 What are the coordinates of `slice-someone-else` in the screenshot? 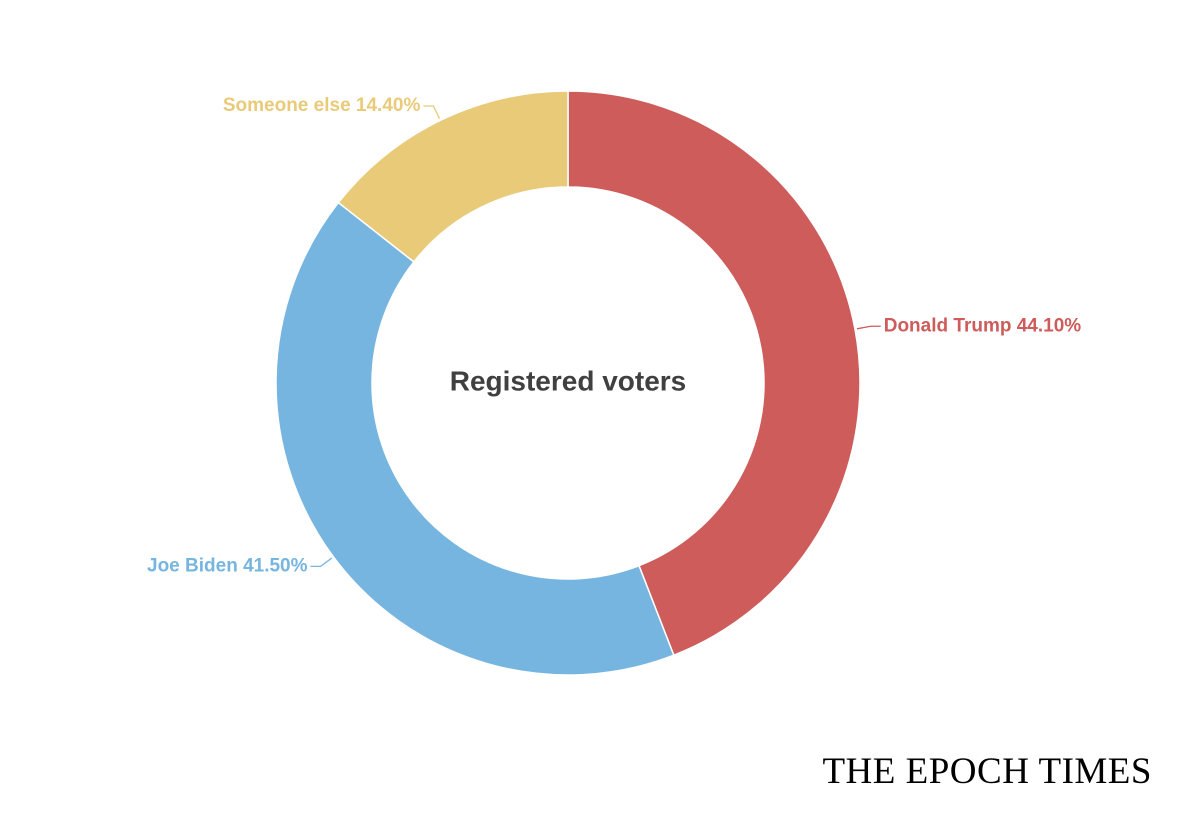 It's located at (453, 176).